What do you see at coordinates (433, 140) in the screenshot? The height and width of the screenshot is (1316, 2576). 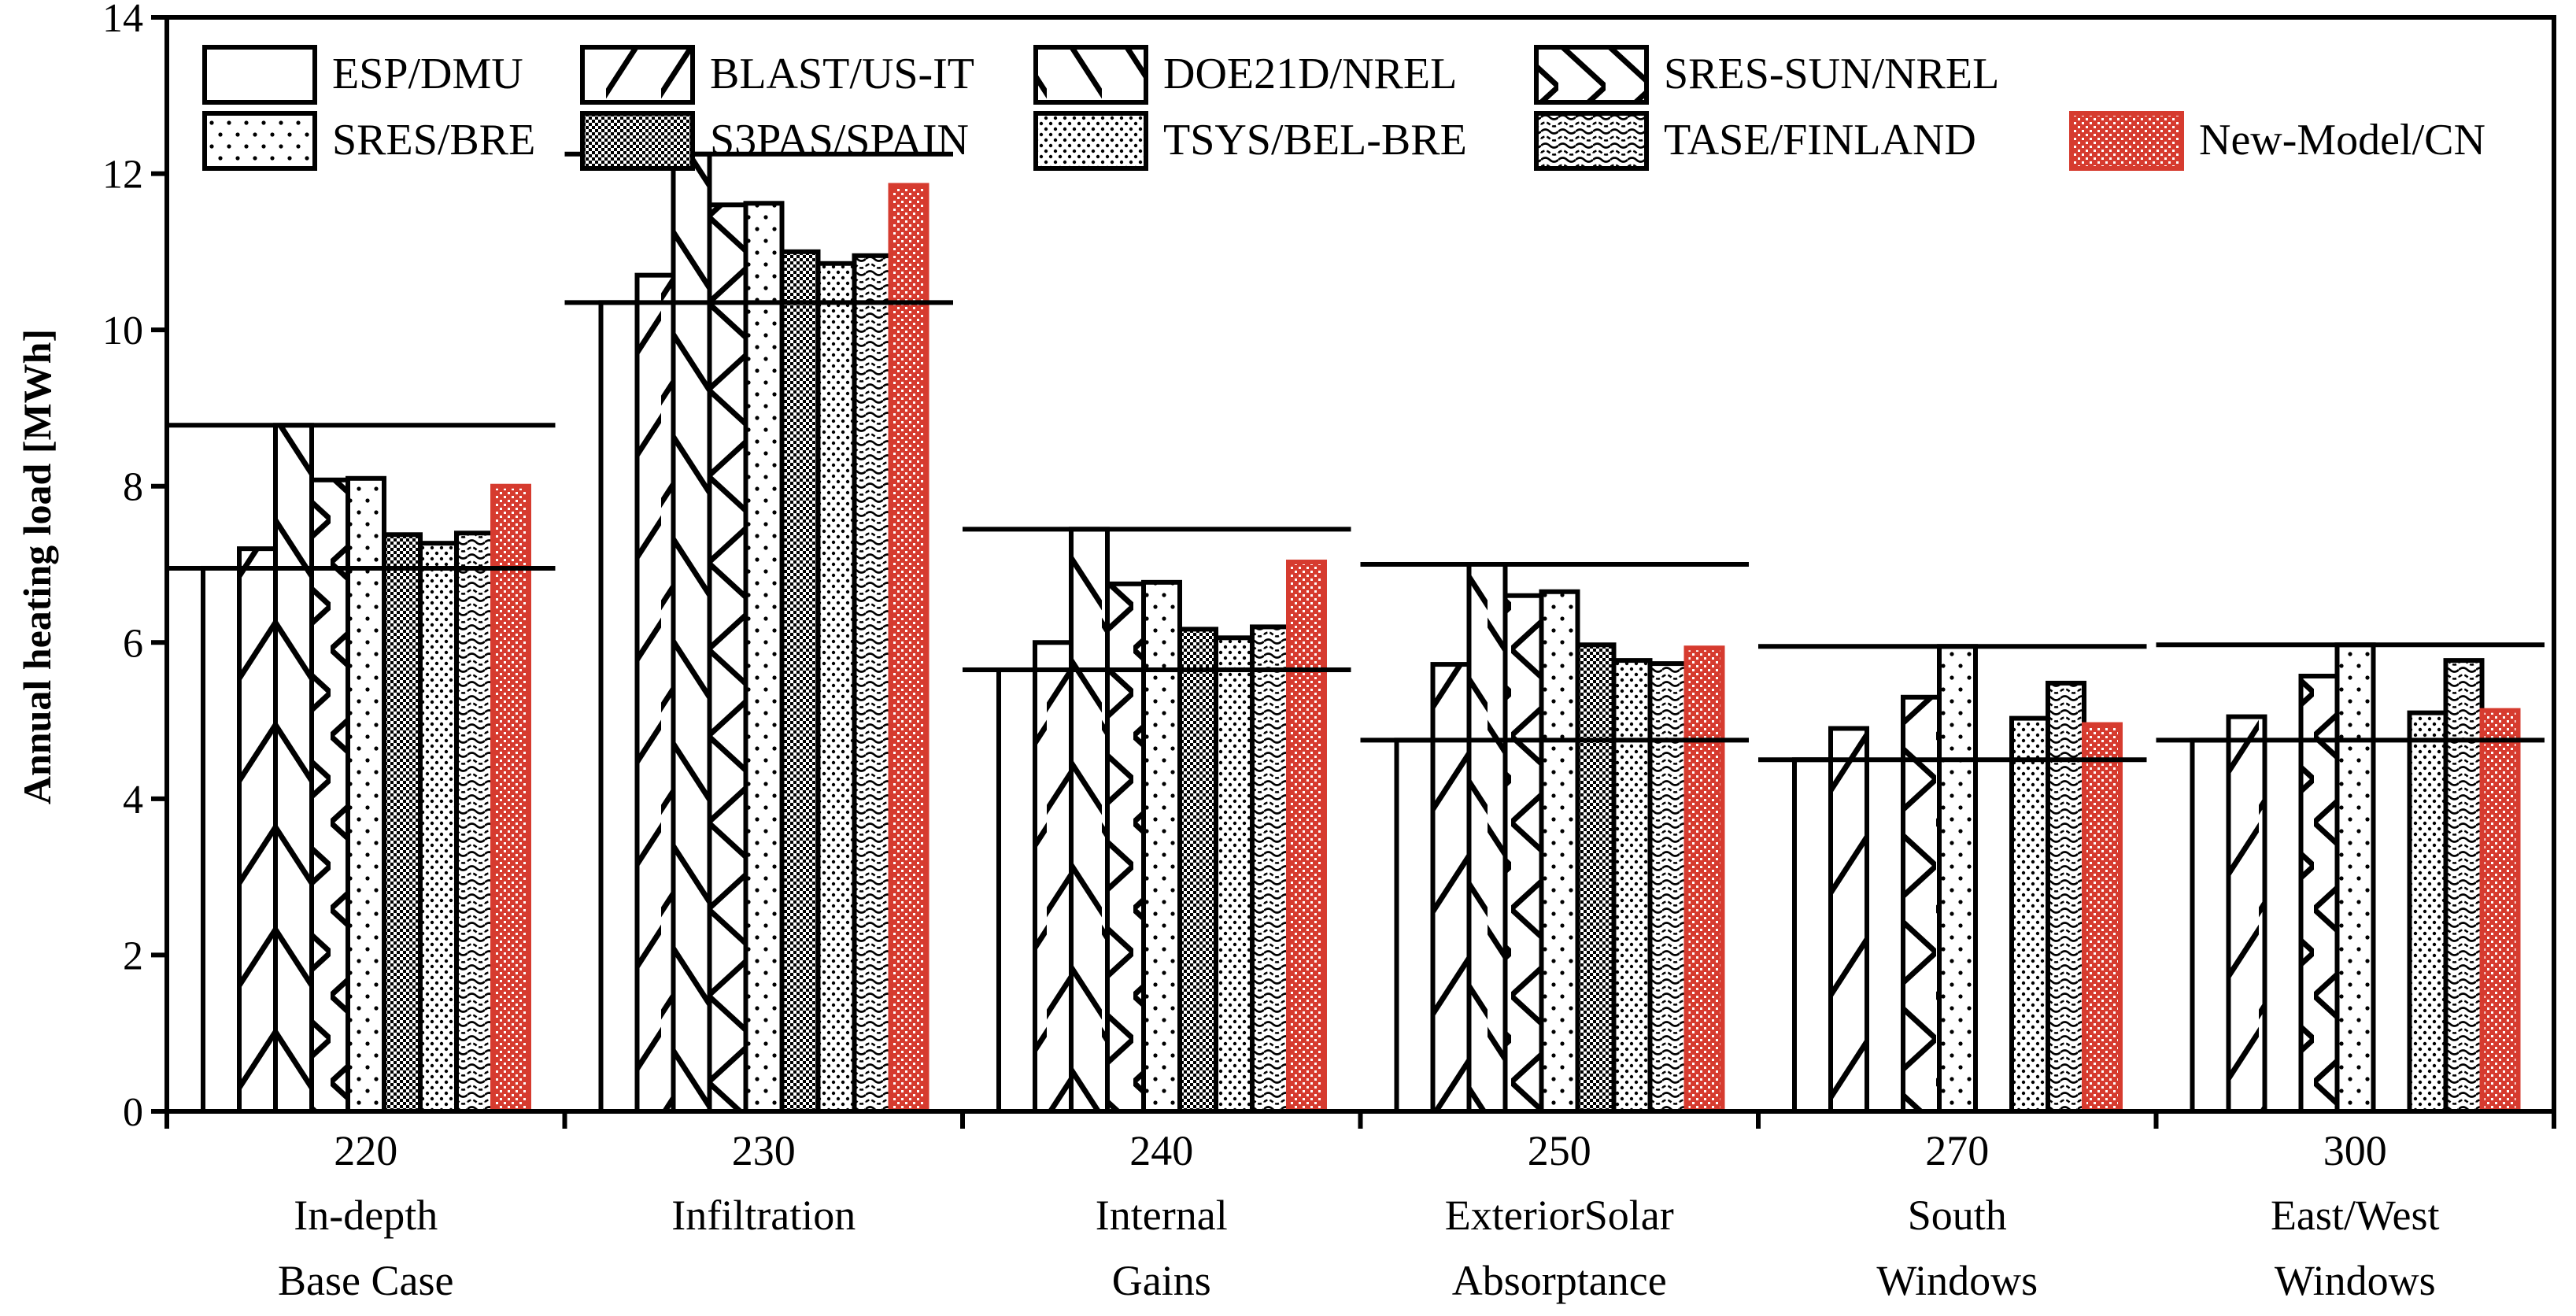 I see `legend-label: SRES/BRE` at bounding box center [433, 140].